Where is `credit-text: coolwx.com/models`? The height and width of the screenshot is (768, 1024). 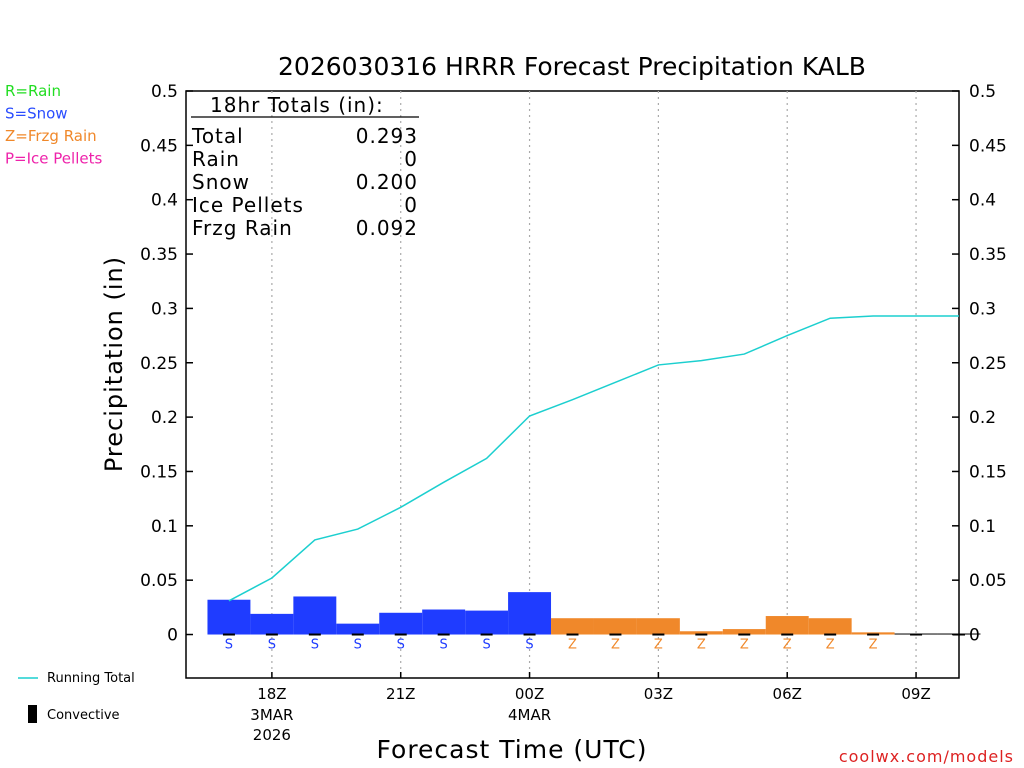
credit-text: coolwx.com/models is located at coordinates (926, 756).